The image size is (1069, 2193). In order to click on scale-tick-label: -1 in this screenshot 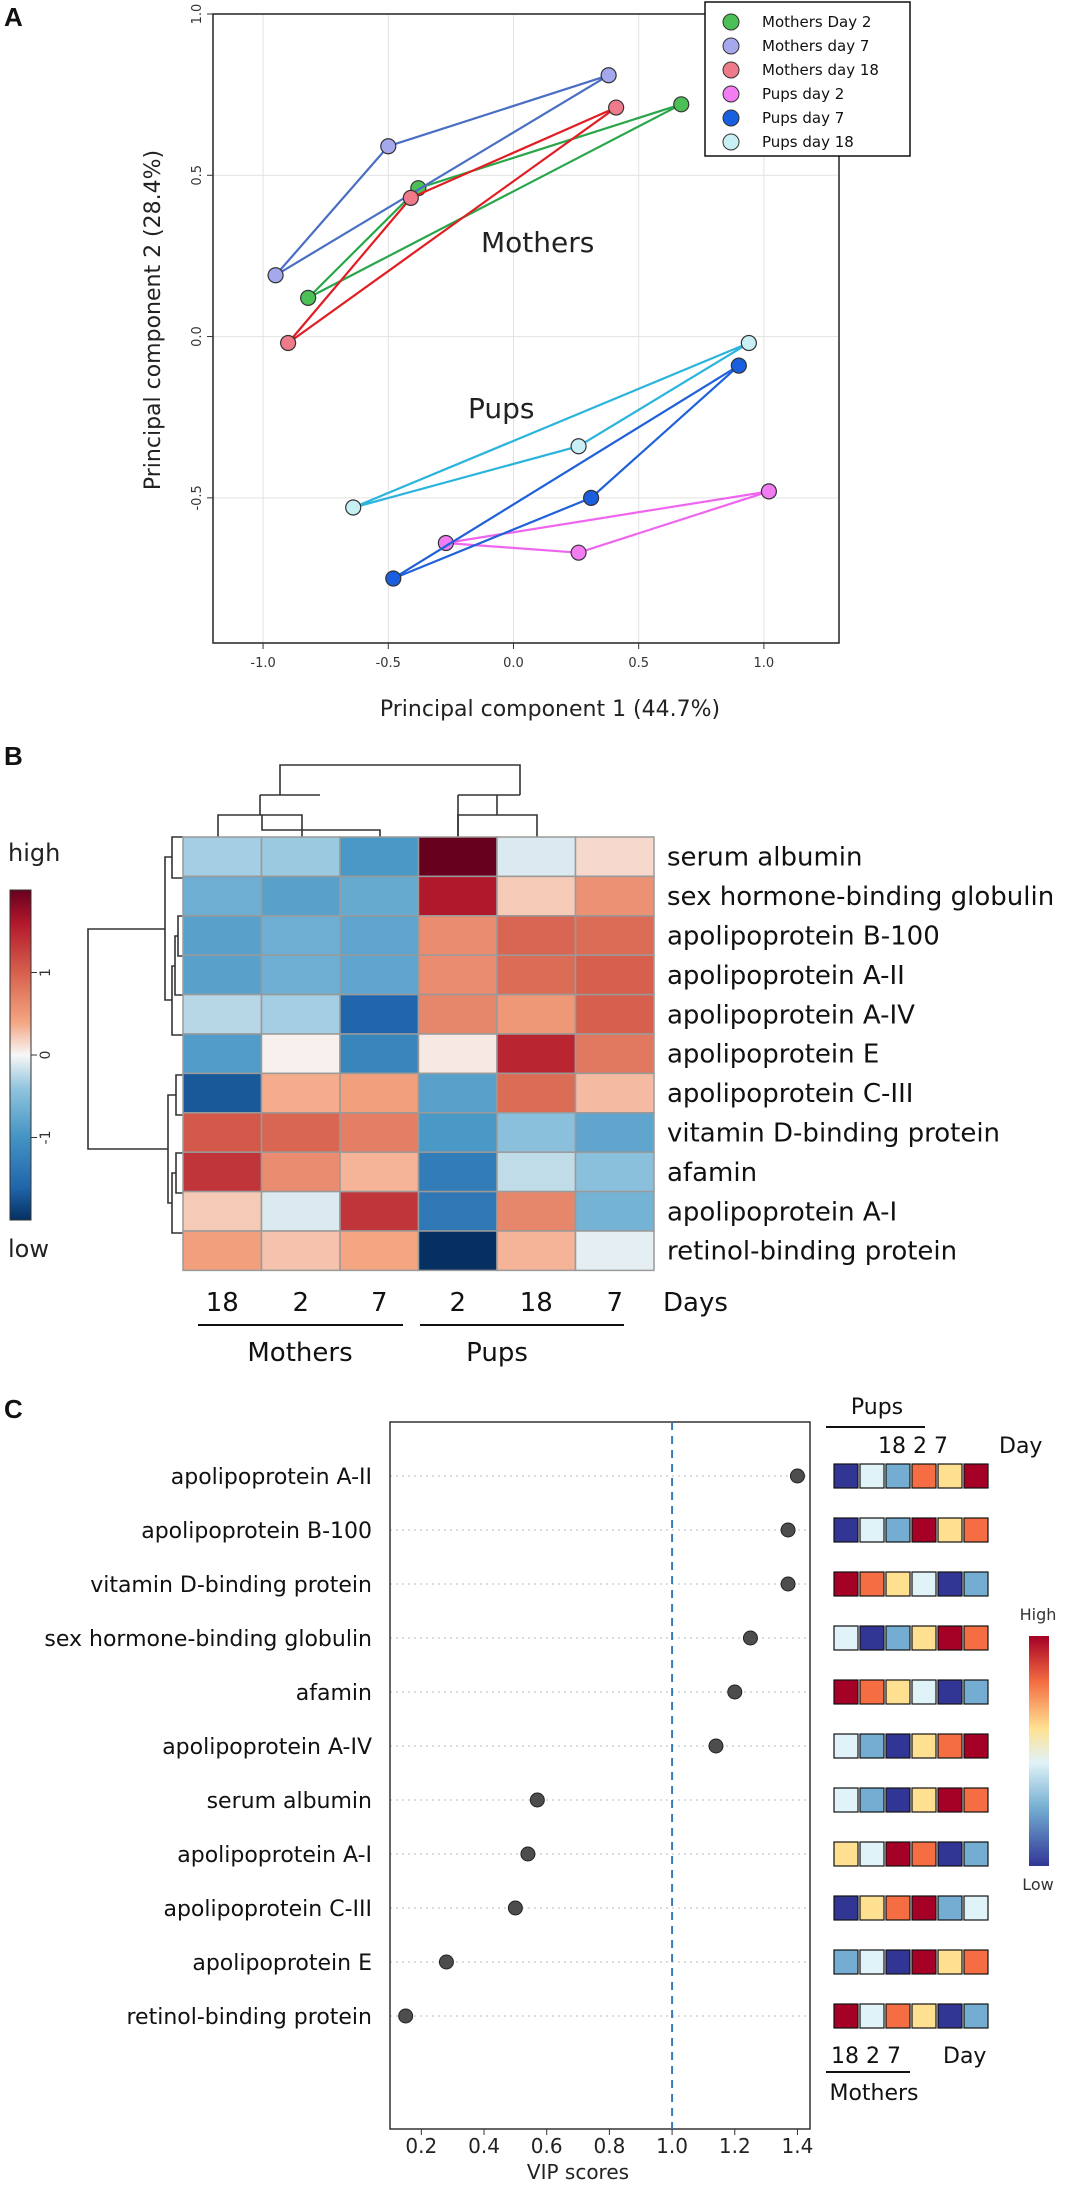, I will do `click(46, 1138)`.